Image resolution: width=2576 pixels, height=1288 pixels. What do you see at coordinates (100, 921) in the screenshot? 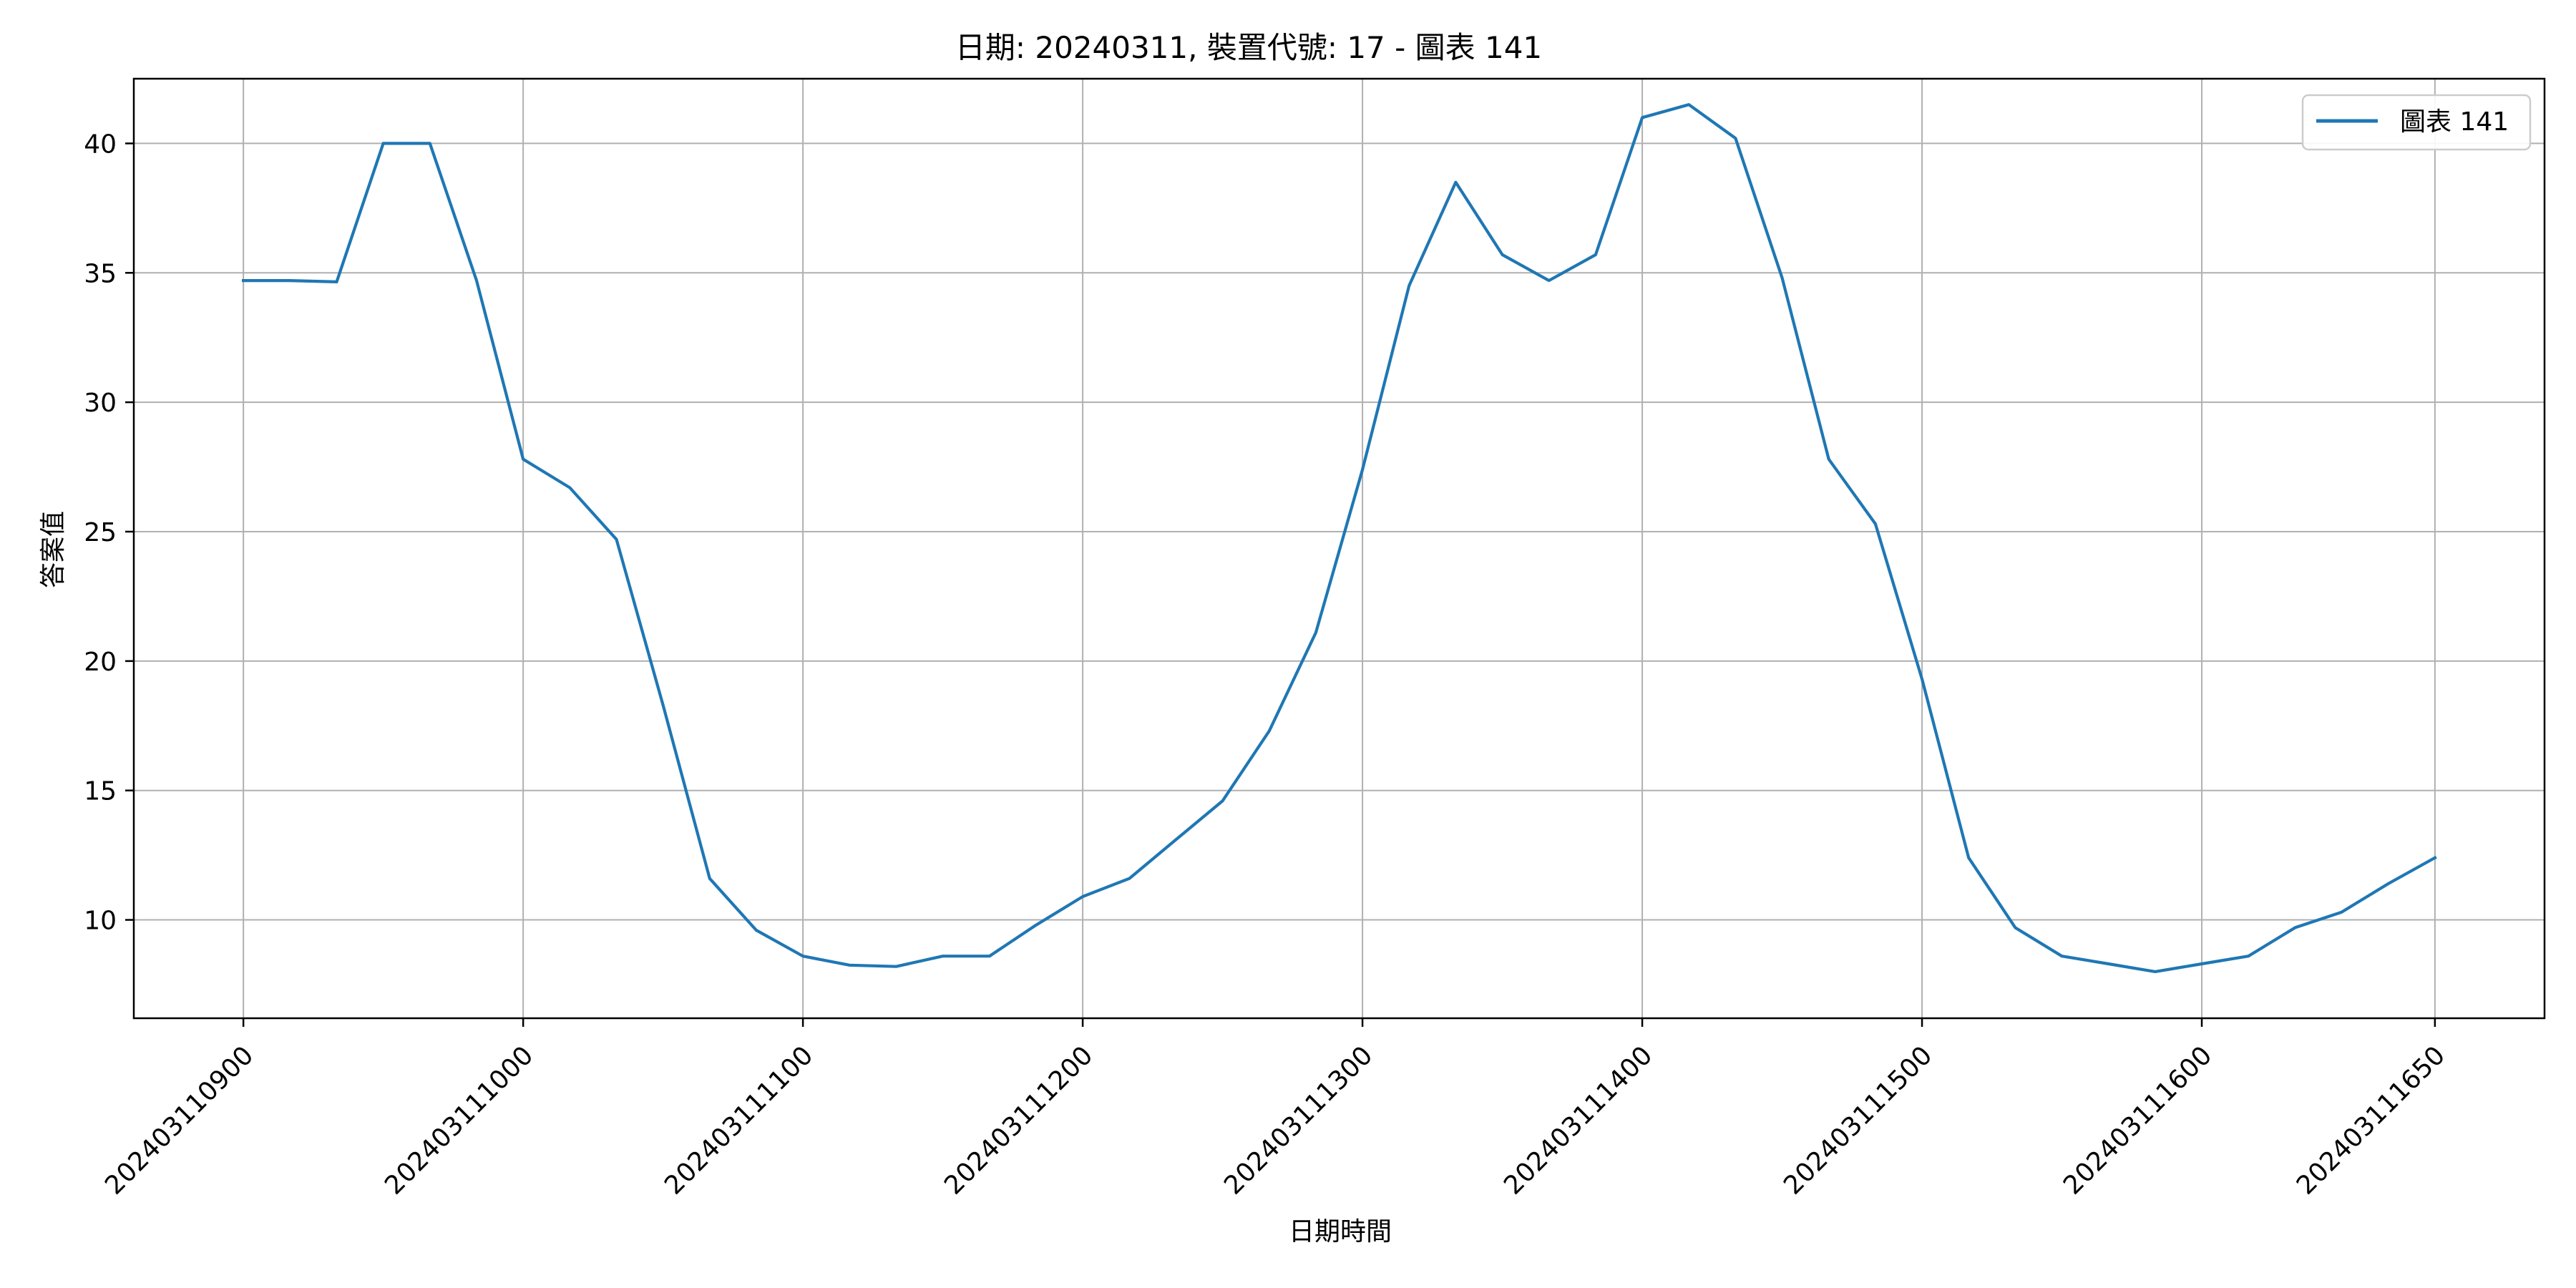
I see `y-tick-label: 10` at bounding box center [100, 921].